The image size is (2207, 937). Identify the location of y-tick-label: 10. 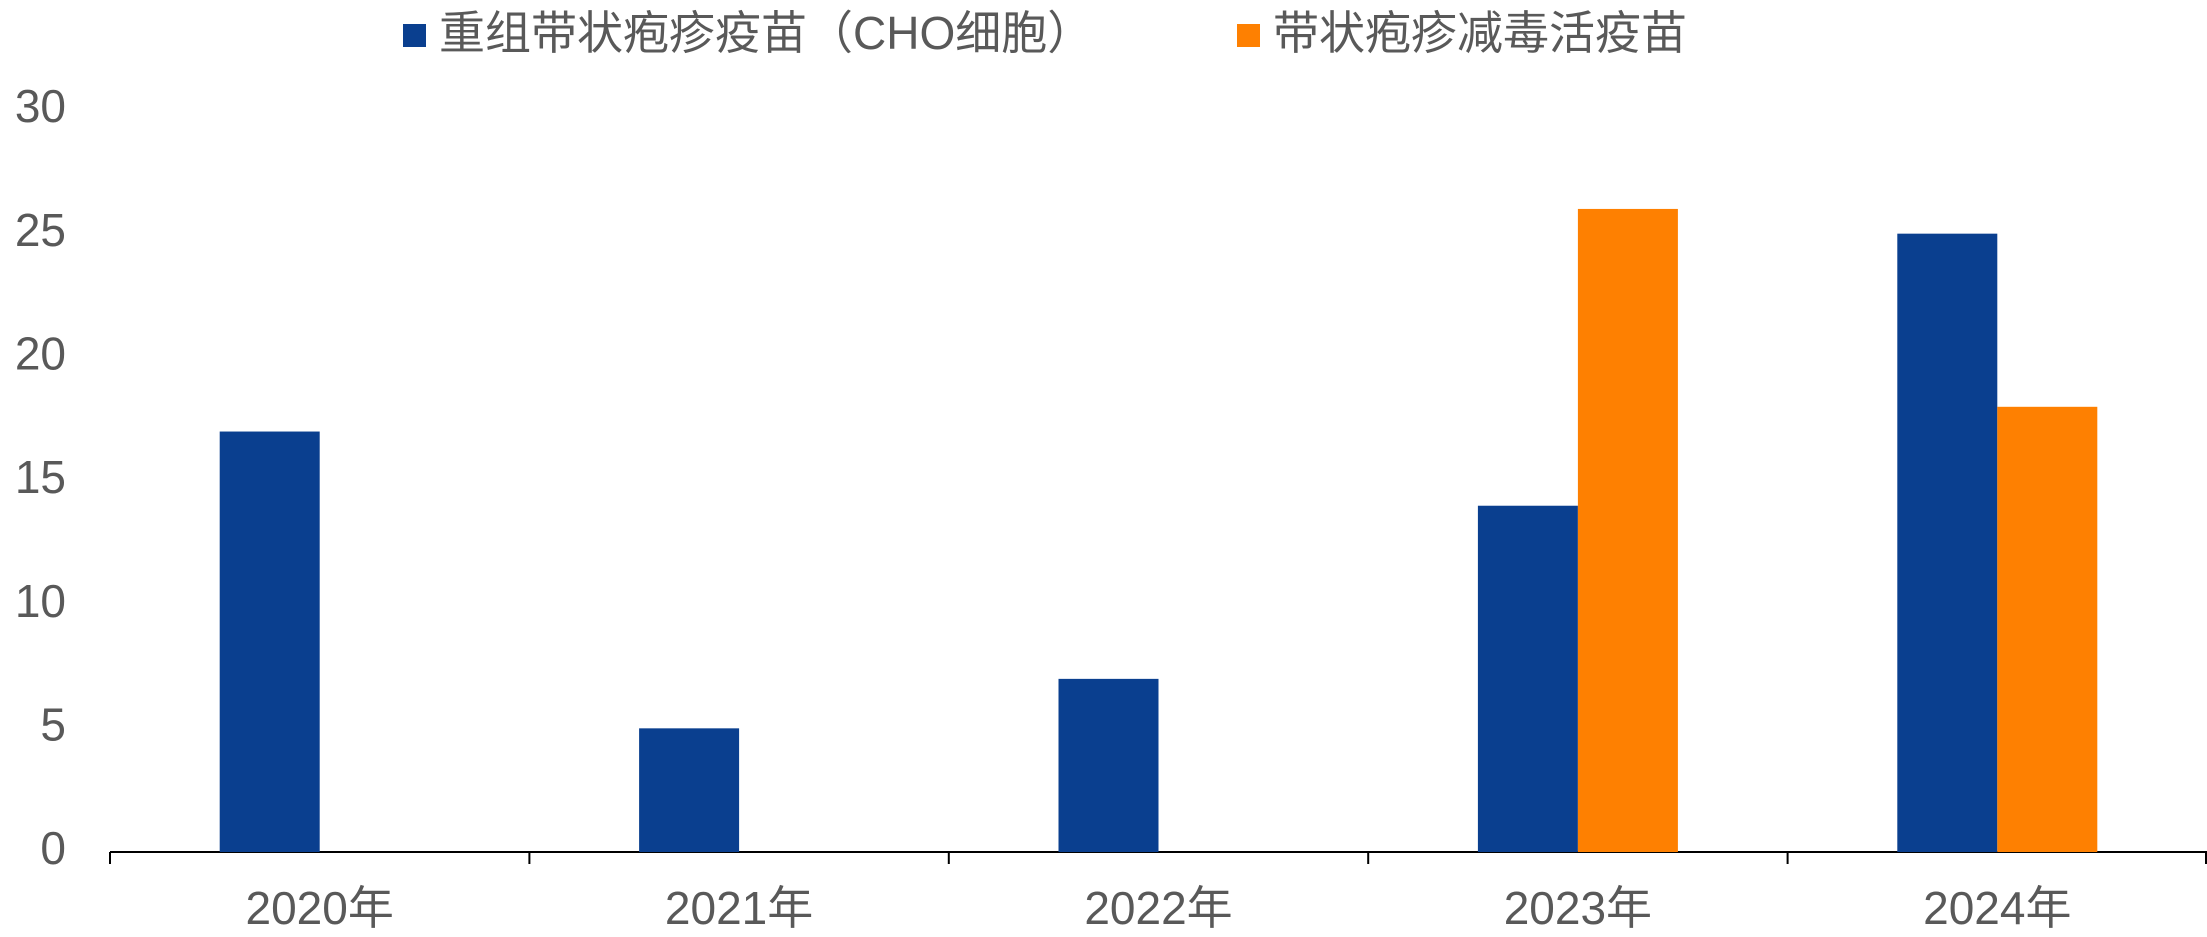
(40, 601).